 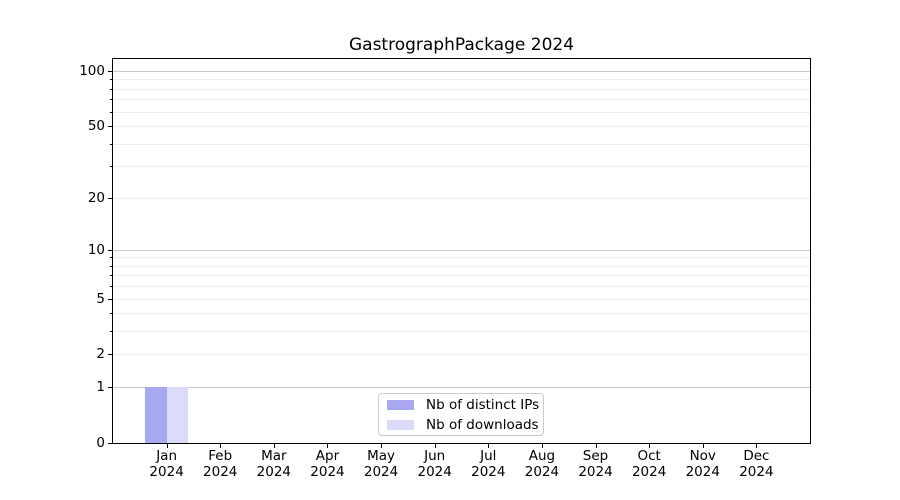 What do you see at coordinates (96, 249) in the screenshot?
I see `y-tick-label: 10` at bounding box center [96, 249].